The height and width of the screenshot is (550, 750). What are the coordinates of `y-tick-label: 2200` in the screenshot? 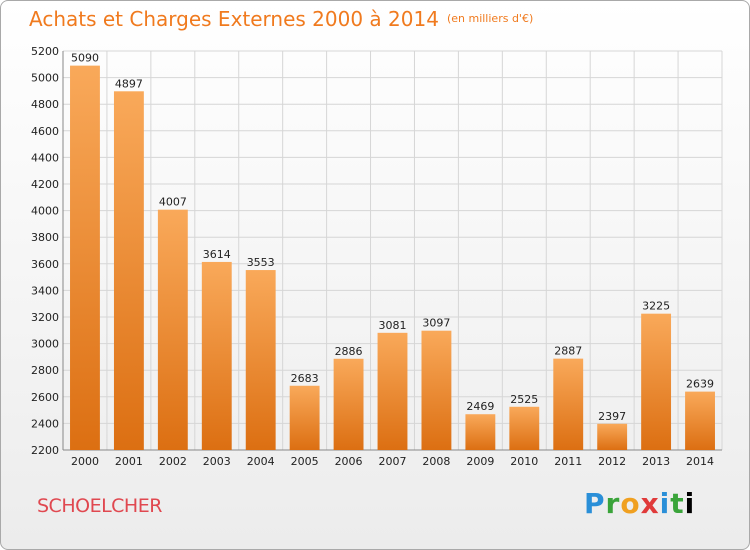 It's located at (45, 450).